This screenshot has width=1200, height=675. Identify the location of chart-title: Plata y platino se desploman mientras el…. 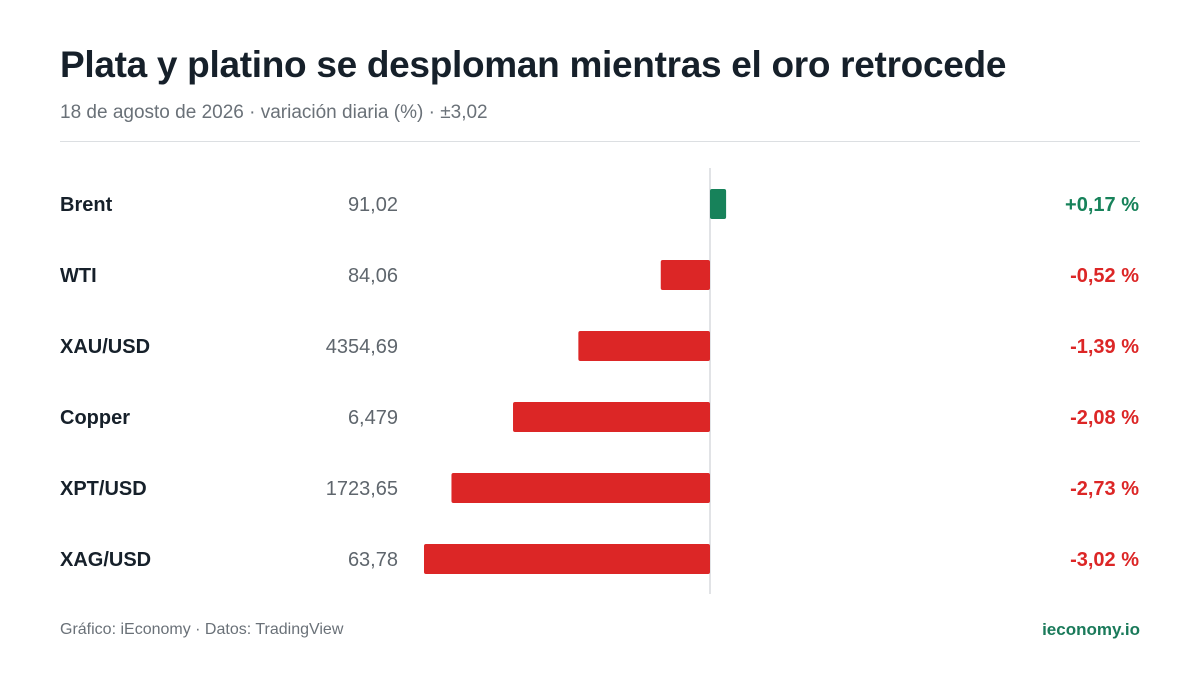
(533, 64).